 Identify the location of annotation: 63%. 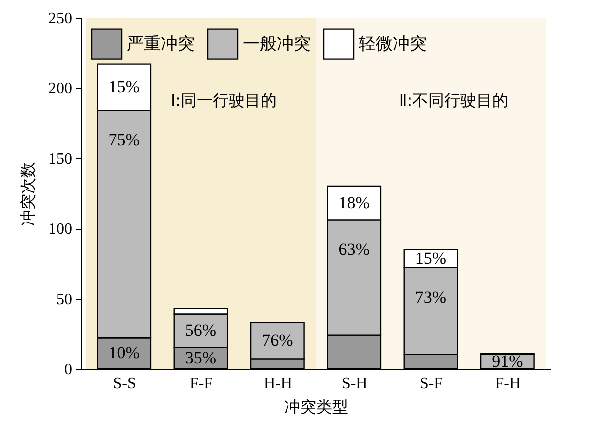
(354, 250).